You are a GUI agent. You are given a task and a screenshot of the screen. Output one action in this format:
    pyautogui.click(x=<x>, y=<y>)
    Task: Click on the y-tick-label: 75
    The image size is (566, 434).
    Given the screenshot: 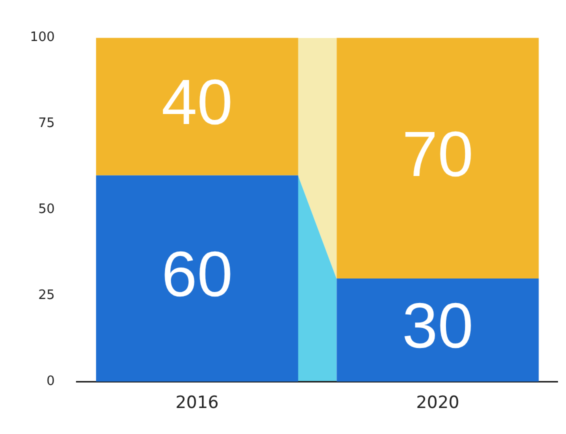 What is the action you would take?
    pyautogui.click(x=46, y=124)
    